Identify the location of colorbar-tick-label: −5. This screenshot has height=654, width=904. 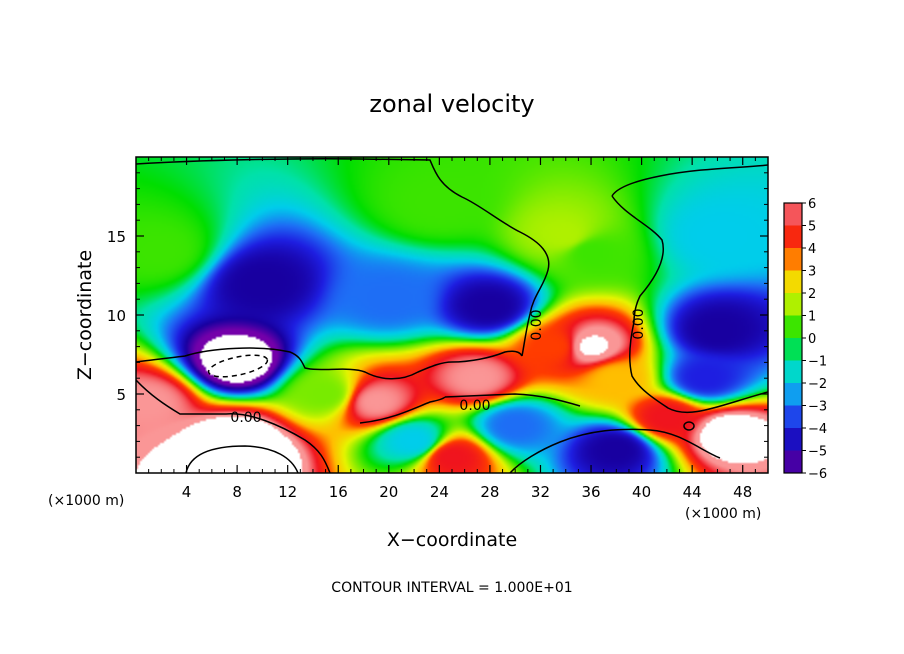
(817, 452).